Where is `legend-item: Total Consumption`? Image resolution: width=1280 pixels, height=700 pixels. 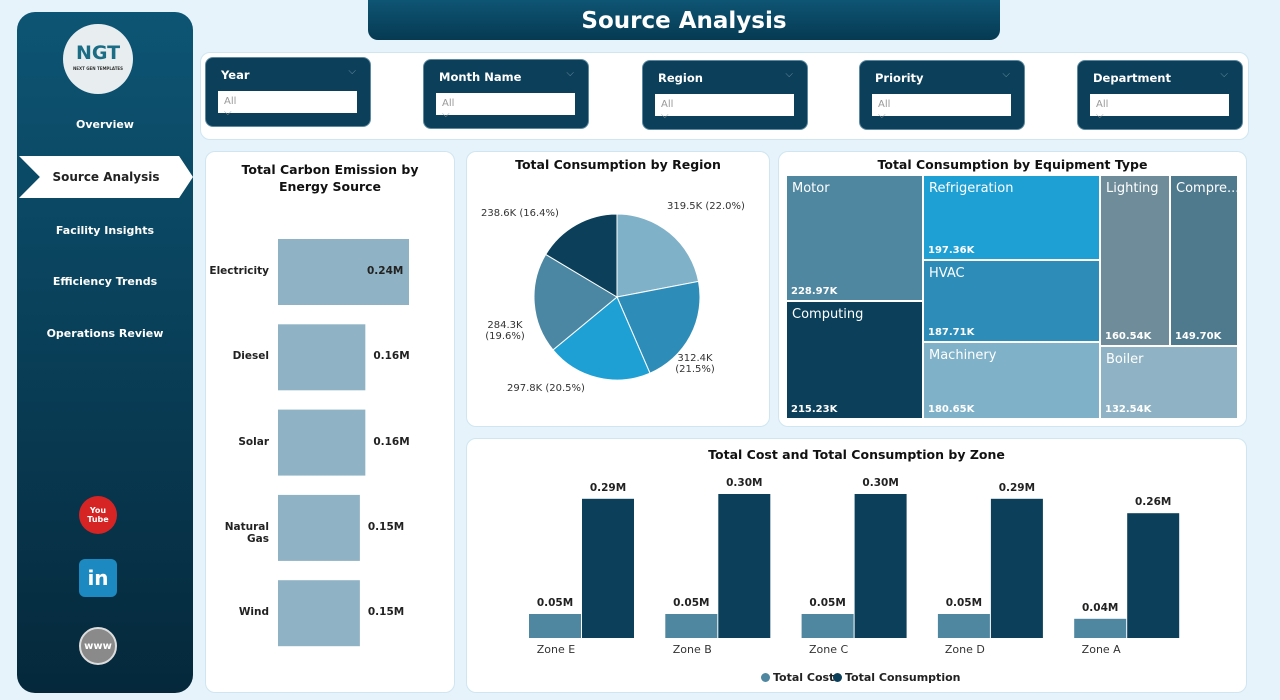 legend-item: Total Consumption is located at coordinates (896, 677).